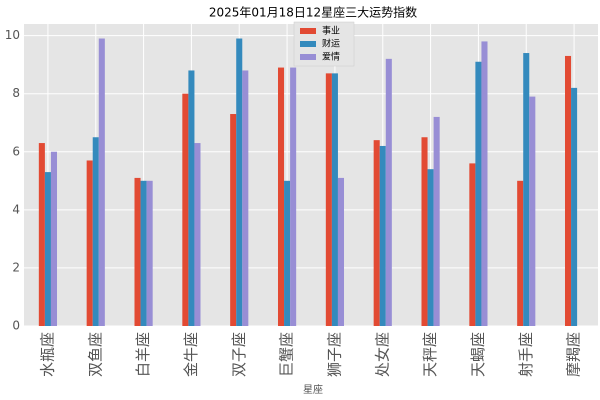  I want to click on y-tick-label: 6, so click(16, 151).